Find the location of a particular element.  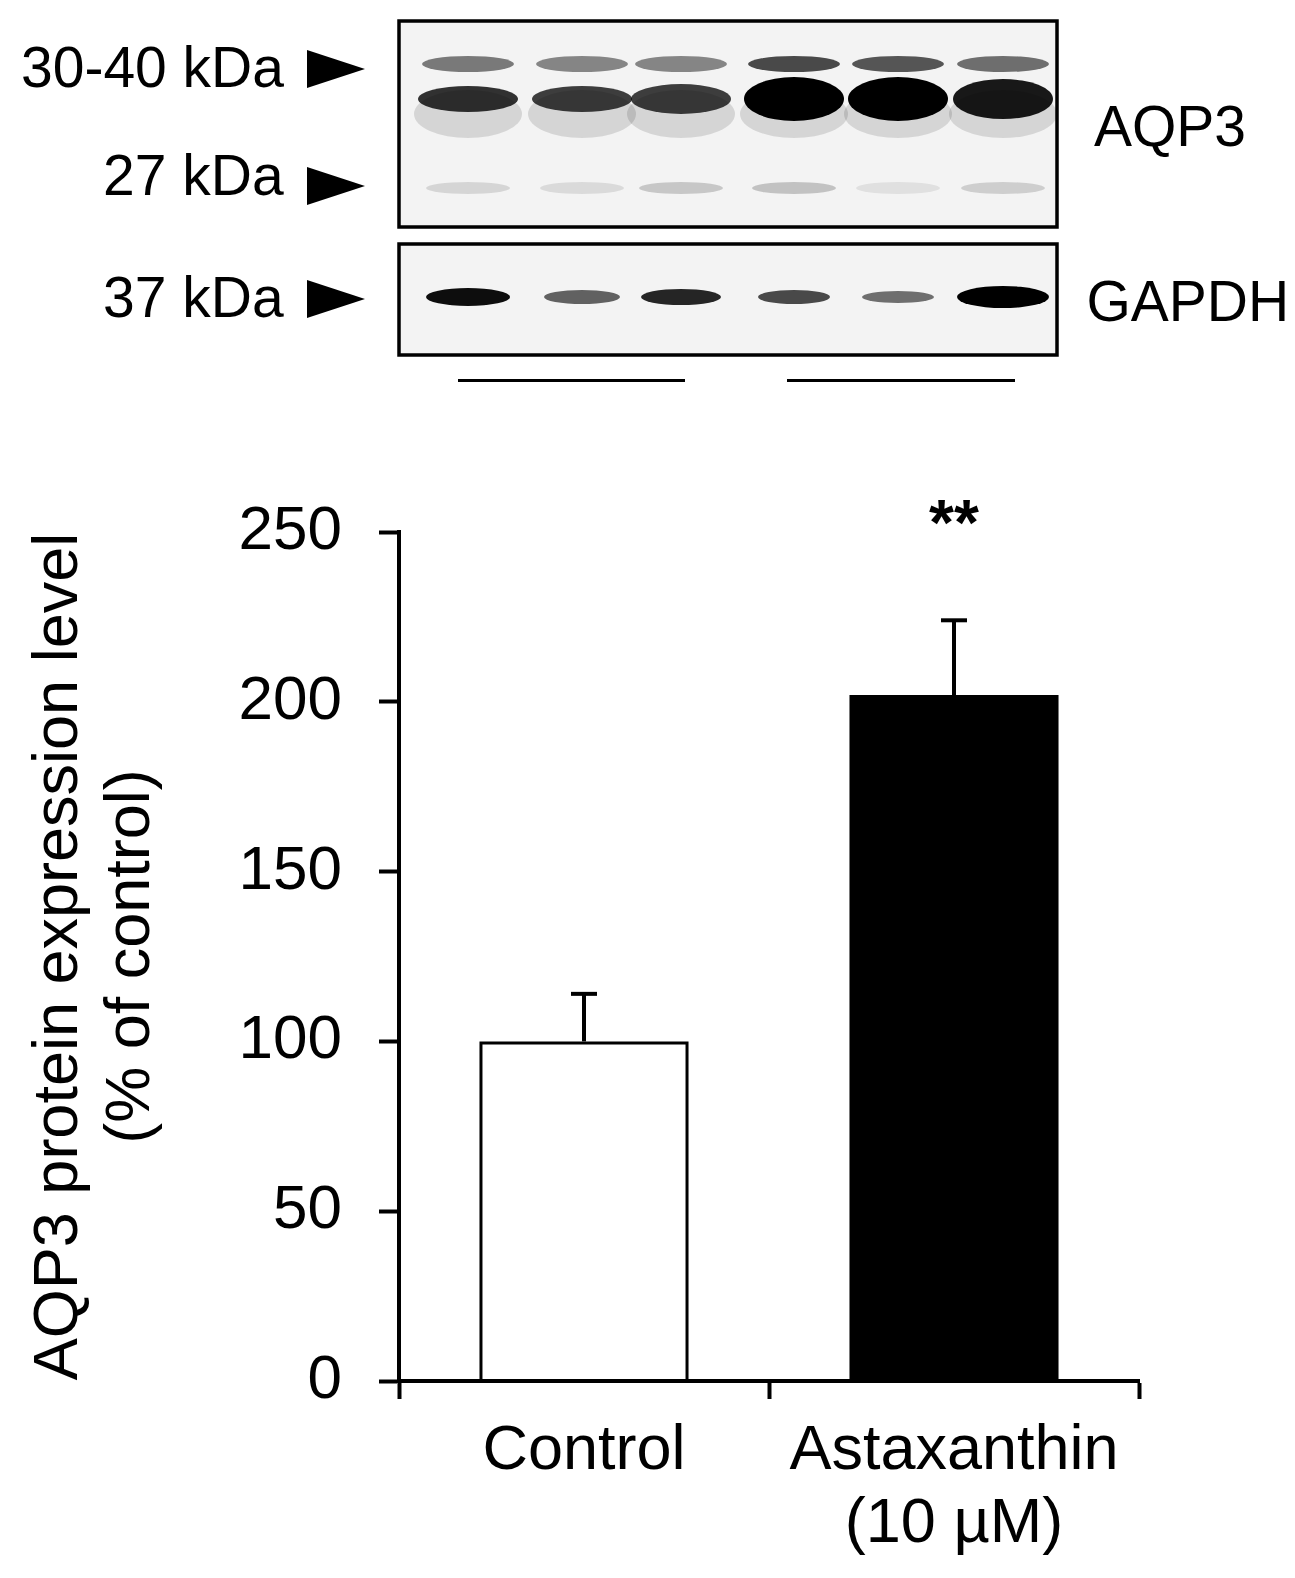

y-tick-label: 0 is located at coordinates (324, 1377).